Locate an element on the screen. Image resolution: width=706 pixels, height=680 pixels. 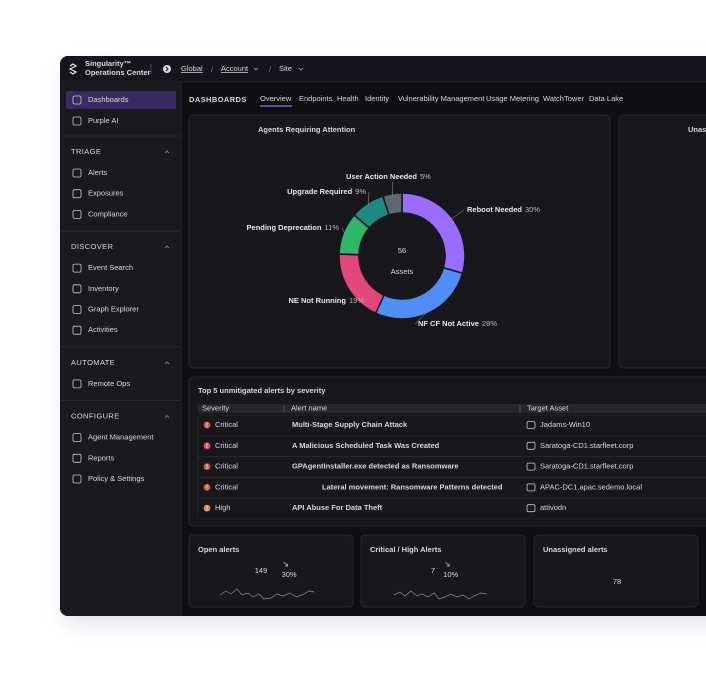
value-label: 19% is located at coordinates (356, 300).